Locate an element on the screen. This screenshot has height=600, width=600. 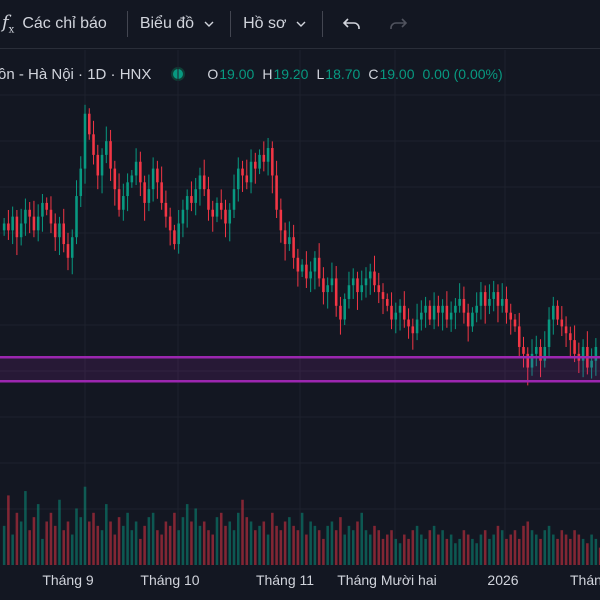
x-axis-tick-label: Tháng Mười hai is located at coordinates (387, 580).